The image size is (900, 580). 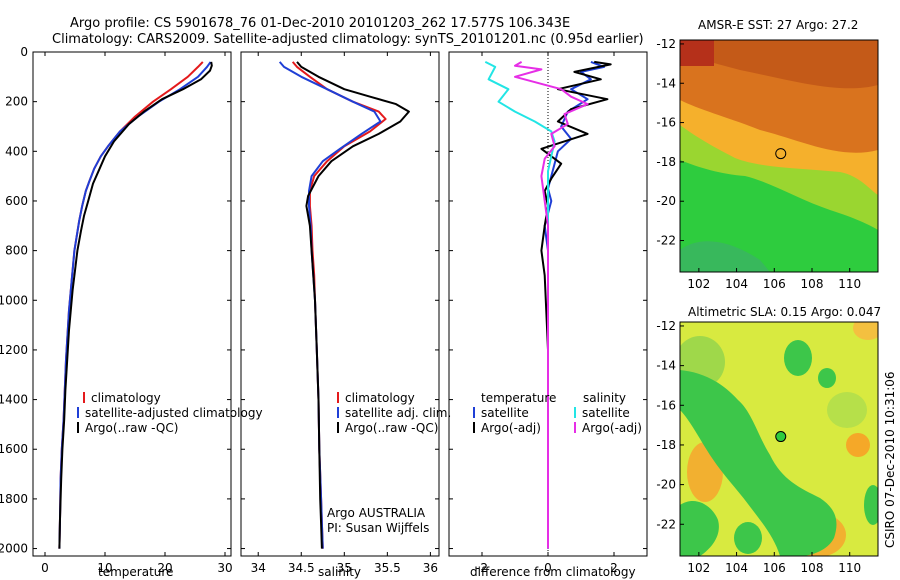 What do you see at coordinates (14, 499) in the screenshot?
I see `depth-tick-label: 1800` at bounding box center [14, 499].